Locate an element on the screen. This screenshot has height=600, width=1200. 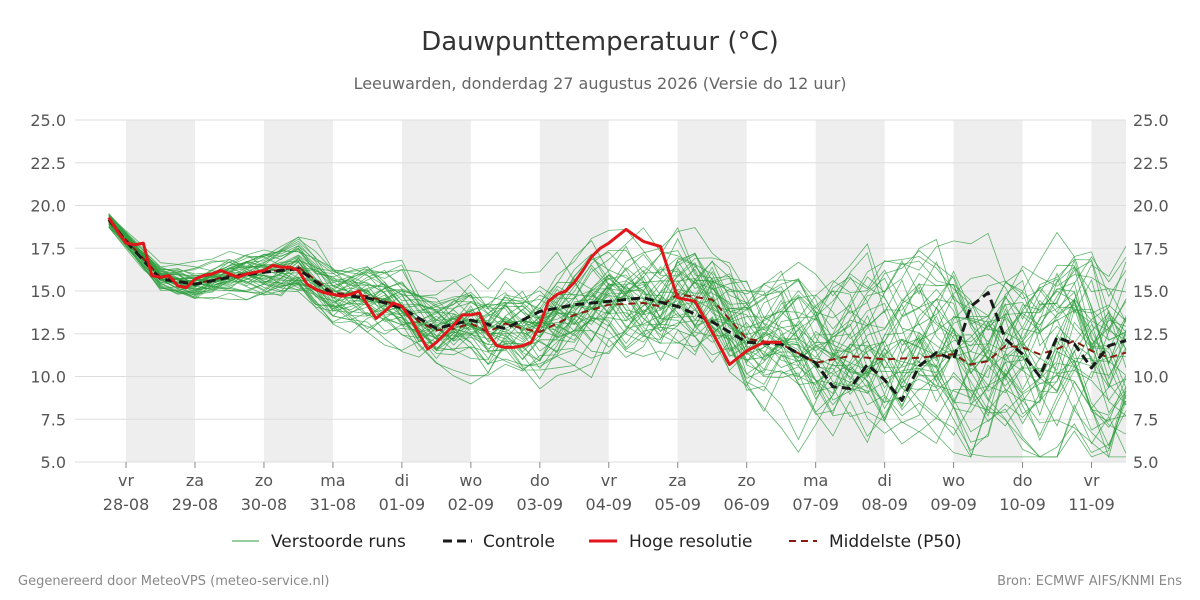
x-tick-day-11: di is located at coordinates (884, 480).